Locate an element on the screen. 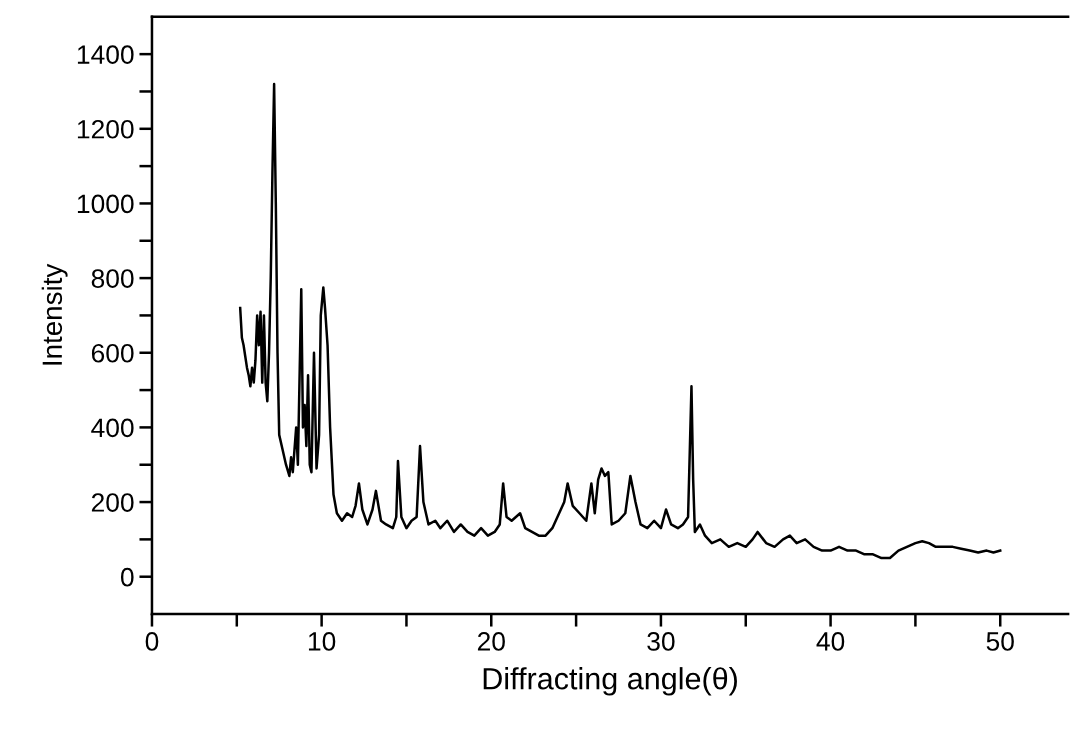 This screenshot has width=1074, height=731. x-tick-label: 50 is located at coordinates (1000, 641).